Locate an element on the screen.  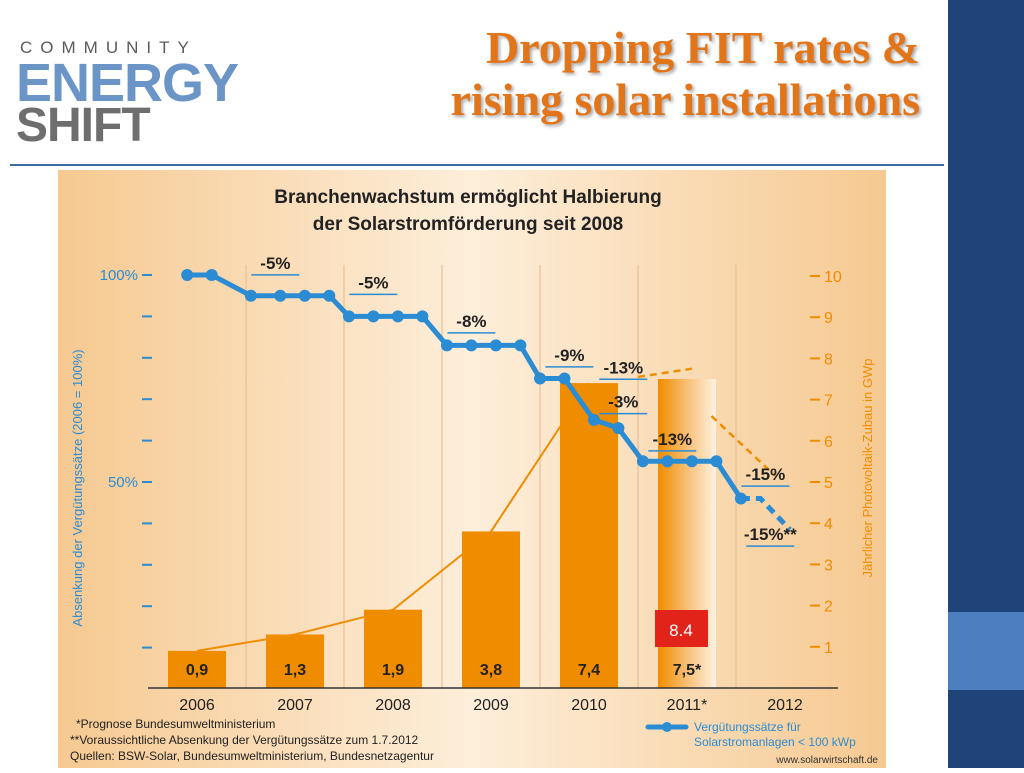
rate-annotation: -8% is located at coordinates (471, 321).